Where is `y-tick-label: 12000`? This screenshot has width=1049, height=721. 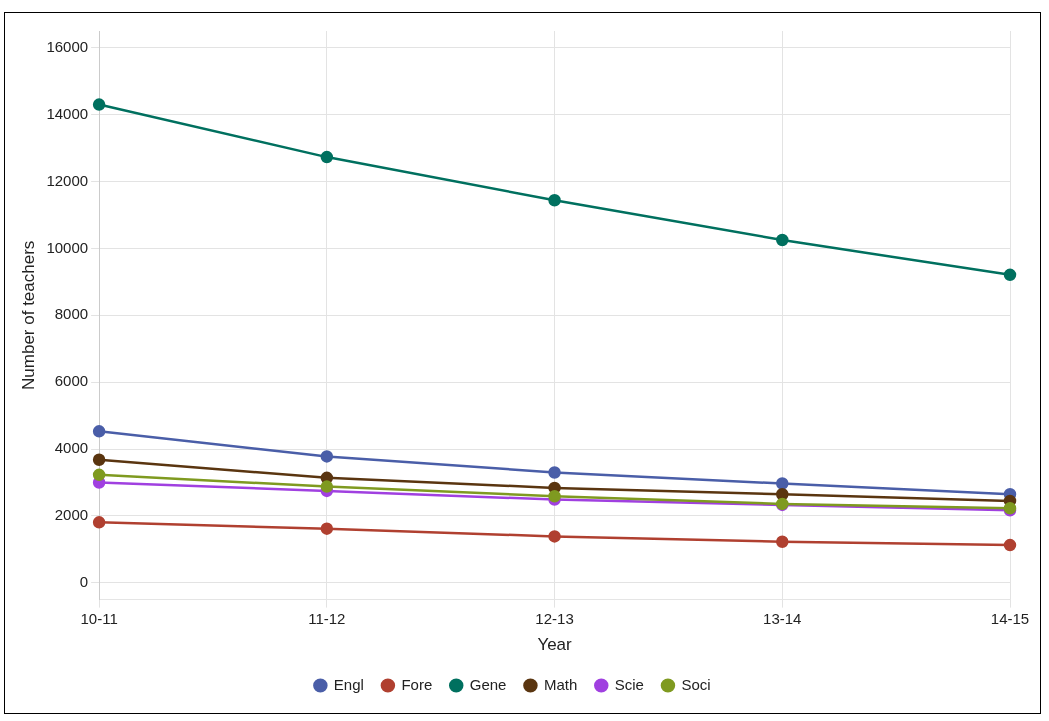
y-tick-label: 12000 is located at coordinates (67, 180).